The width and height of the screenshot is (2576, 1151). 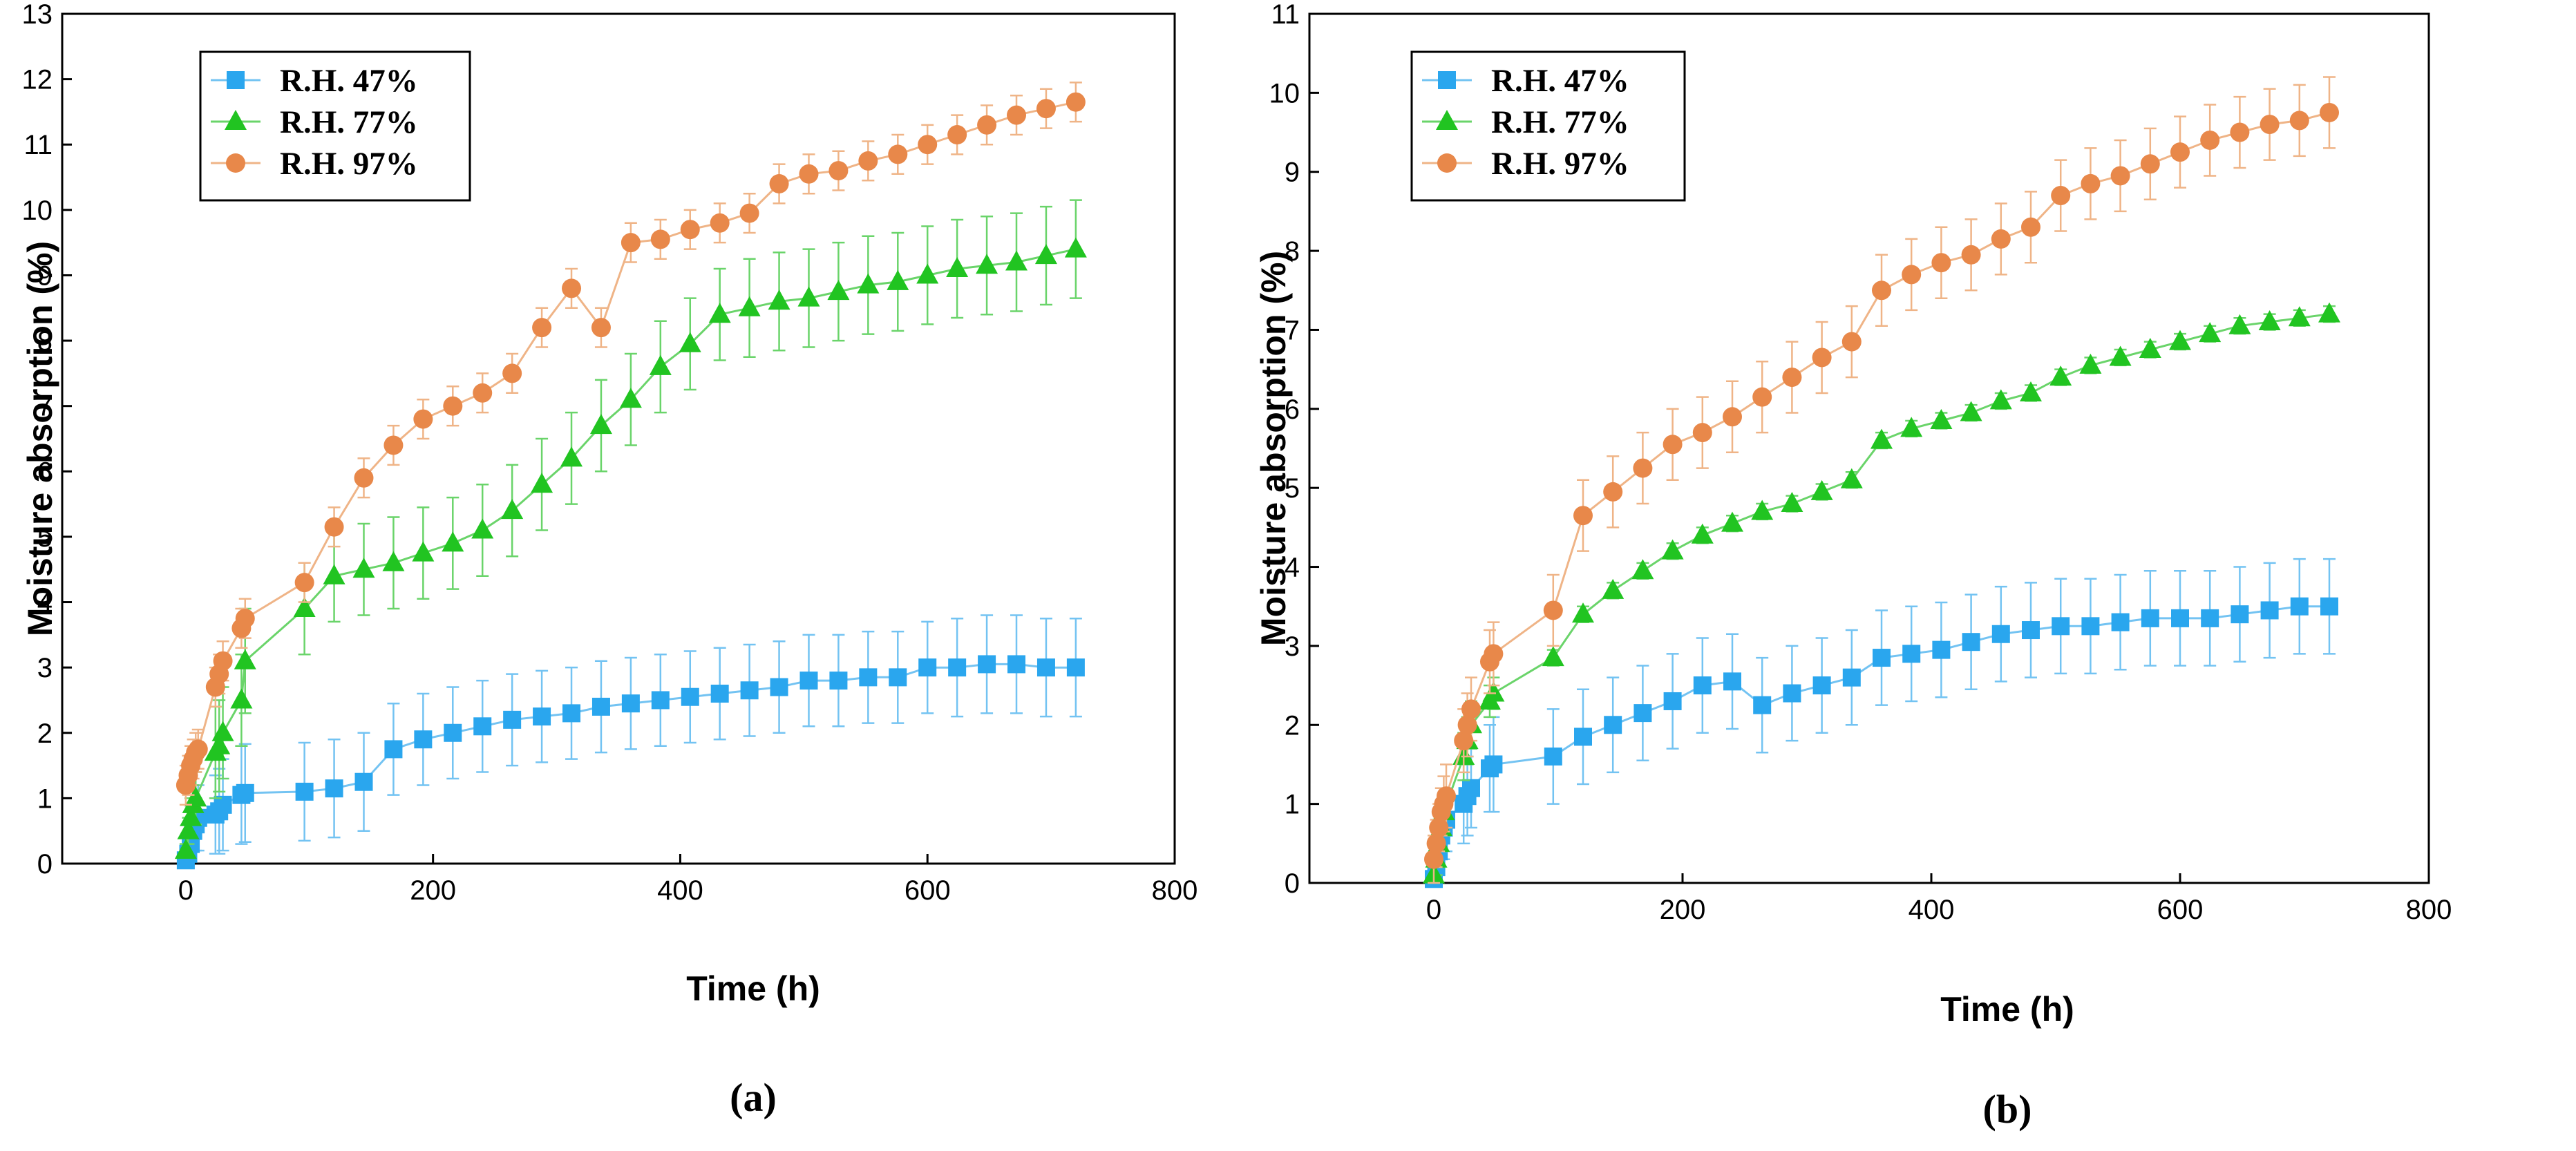 What do you see at coordinates (45, 341) in the screenshot?
I see `y-tick-label: 8` at bounding box center [45, 341].